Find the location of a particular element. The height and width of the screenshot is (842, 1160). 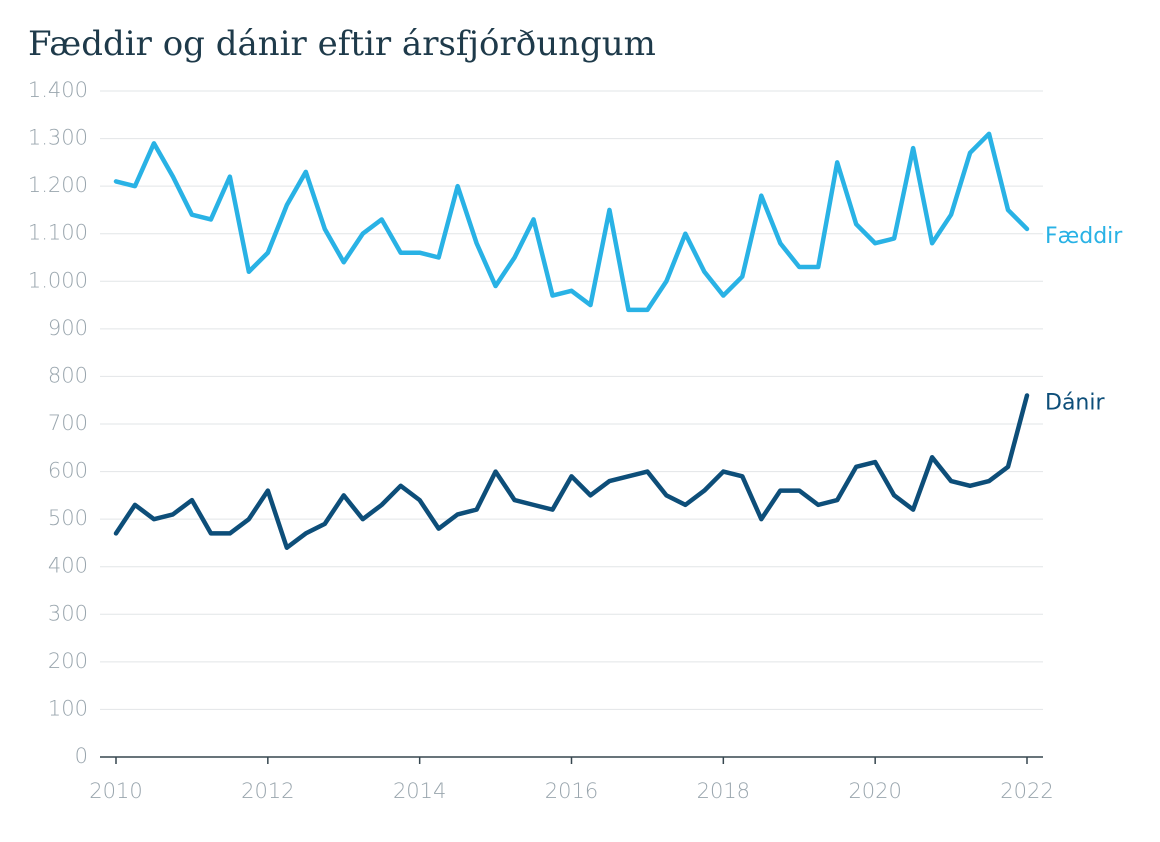

y-tick-label: 200 is located at coordinates (68, 661).